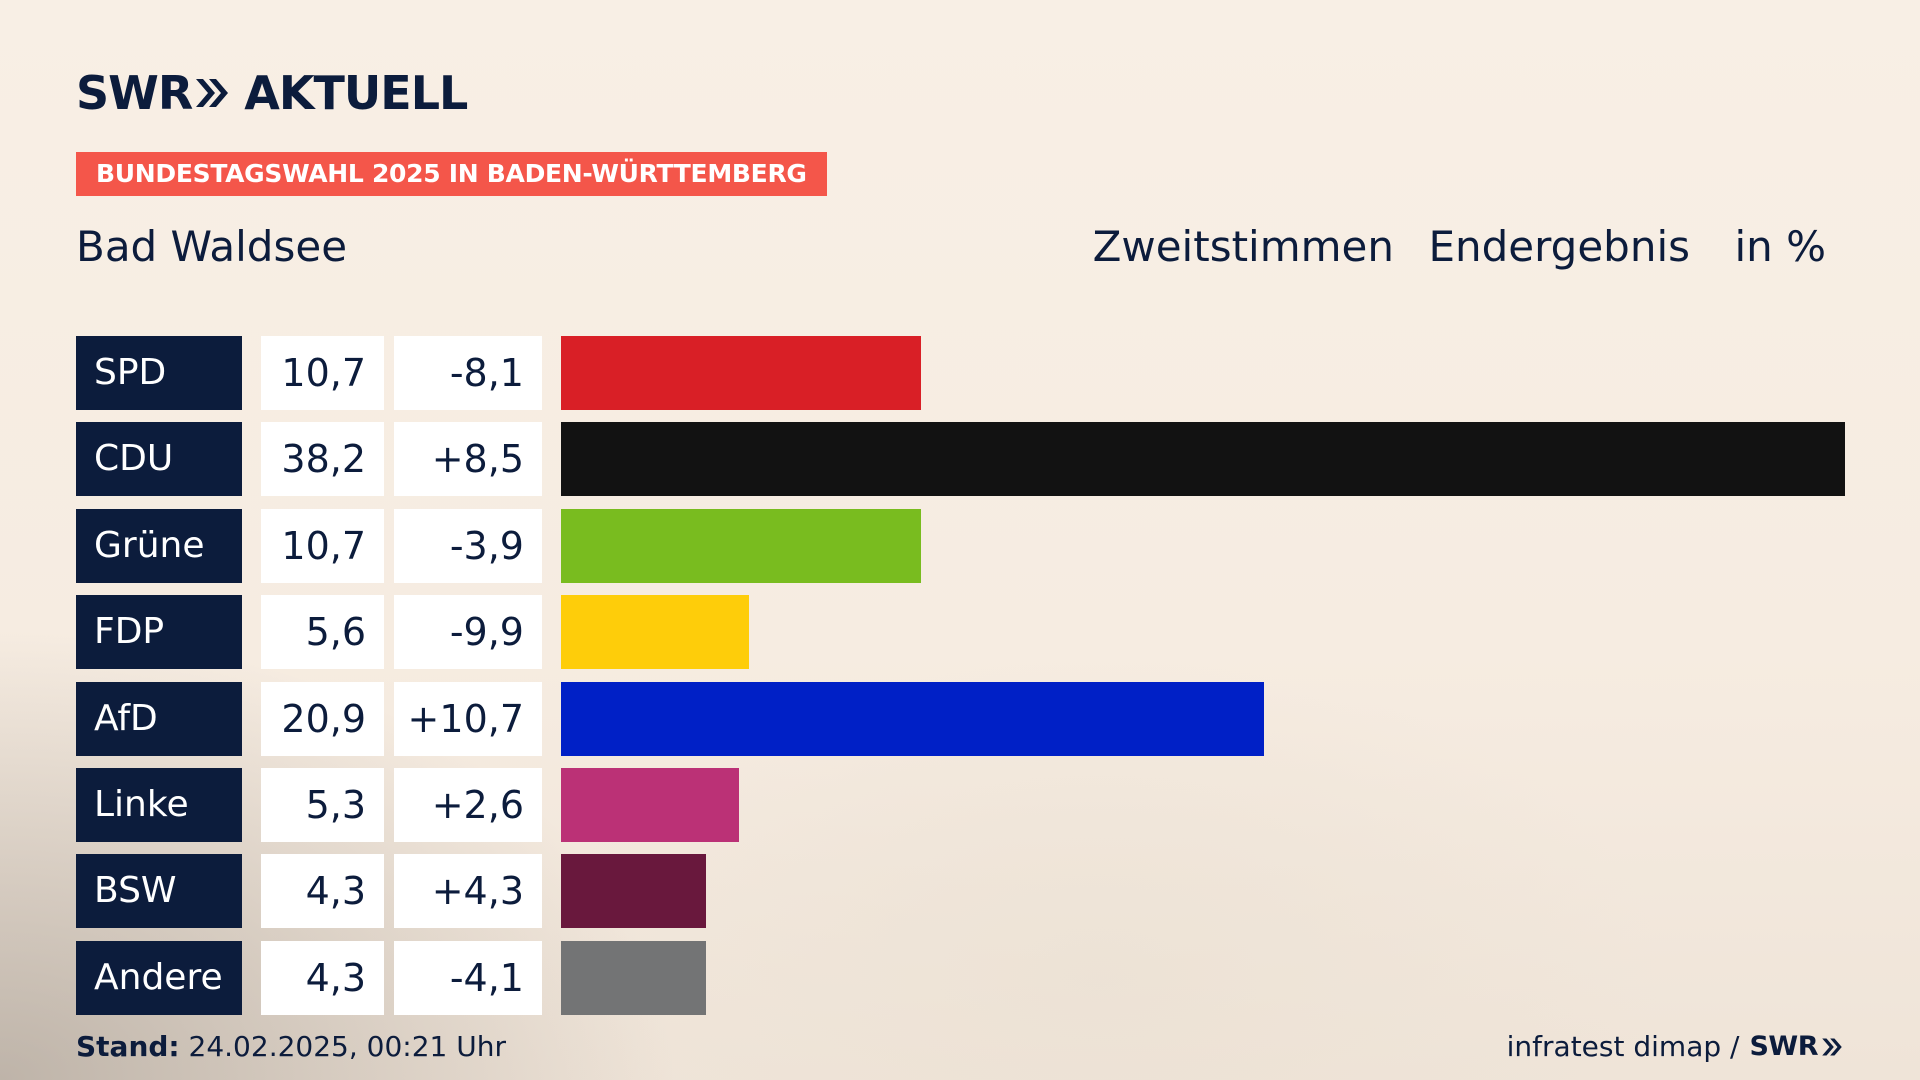  What do you see at coordinates (159, 891) in the screenshot?
I see `party-label: BSW` at bounding box center [159, 891].